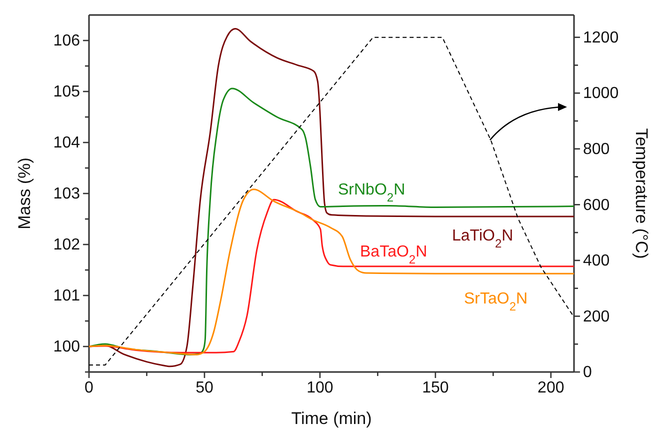 The width and height of the screenshot is (657, 436). I want to click on y-tick-label: 102, so click(66, 245).